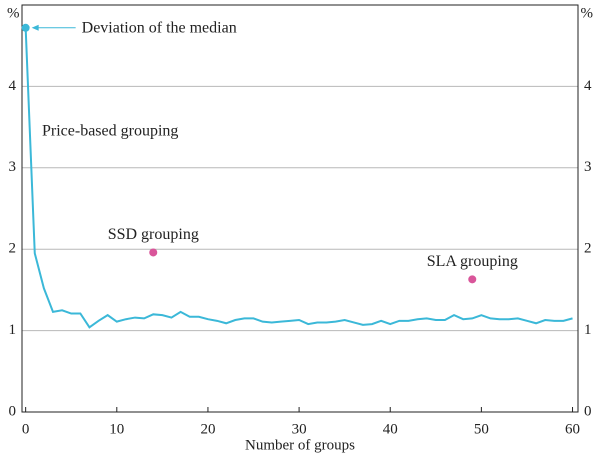  I want to click on y-tick-label-right: 2, so click(588, 249).